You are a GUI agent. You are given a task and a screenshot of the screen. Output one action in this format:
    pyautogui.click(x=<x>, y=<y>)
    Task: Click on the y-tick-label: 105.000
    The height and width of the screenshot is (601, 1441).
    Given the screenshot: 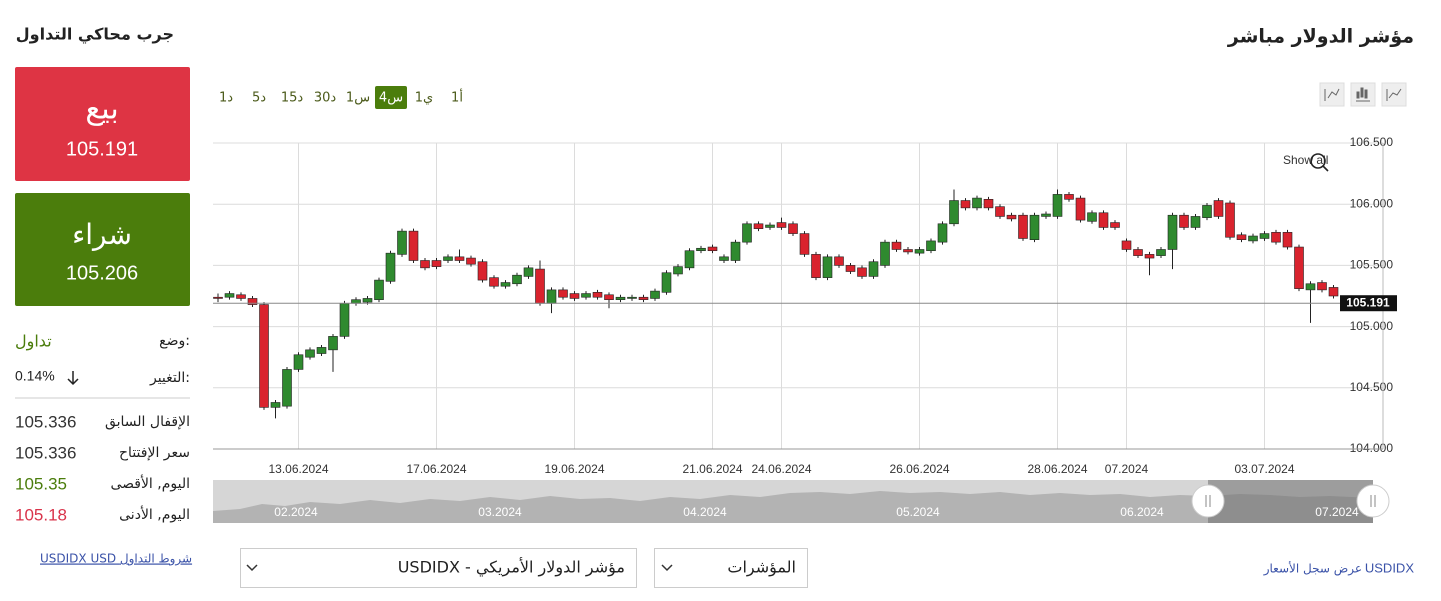 What is the action you would take?
    pyautogui.click(x=1372, y=326)
    